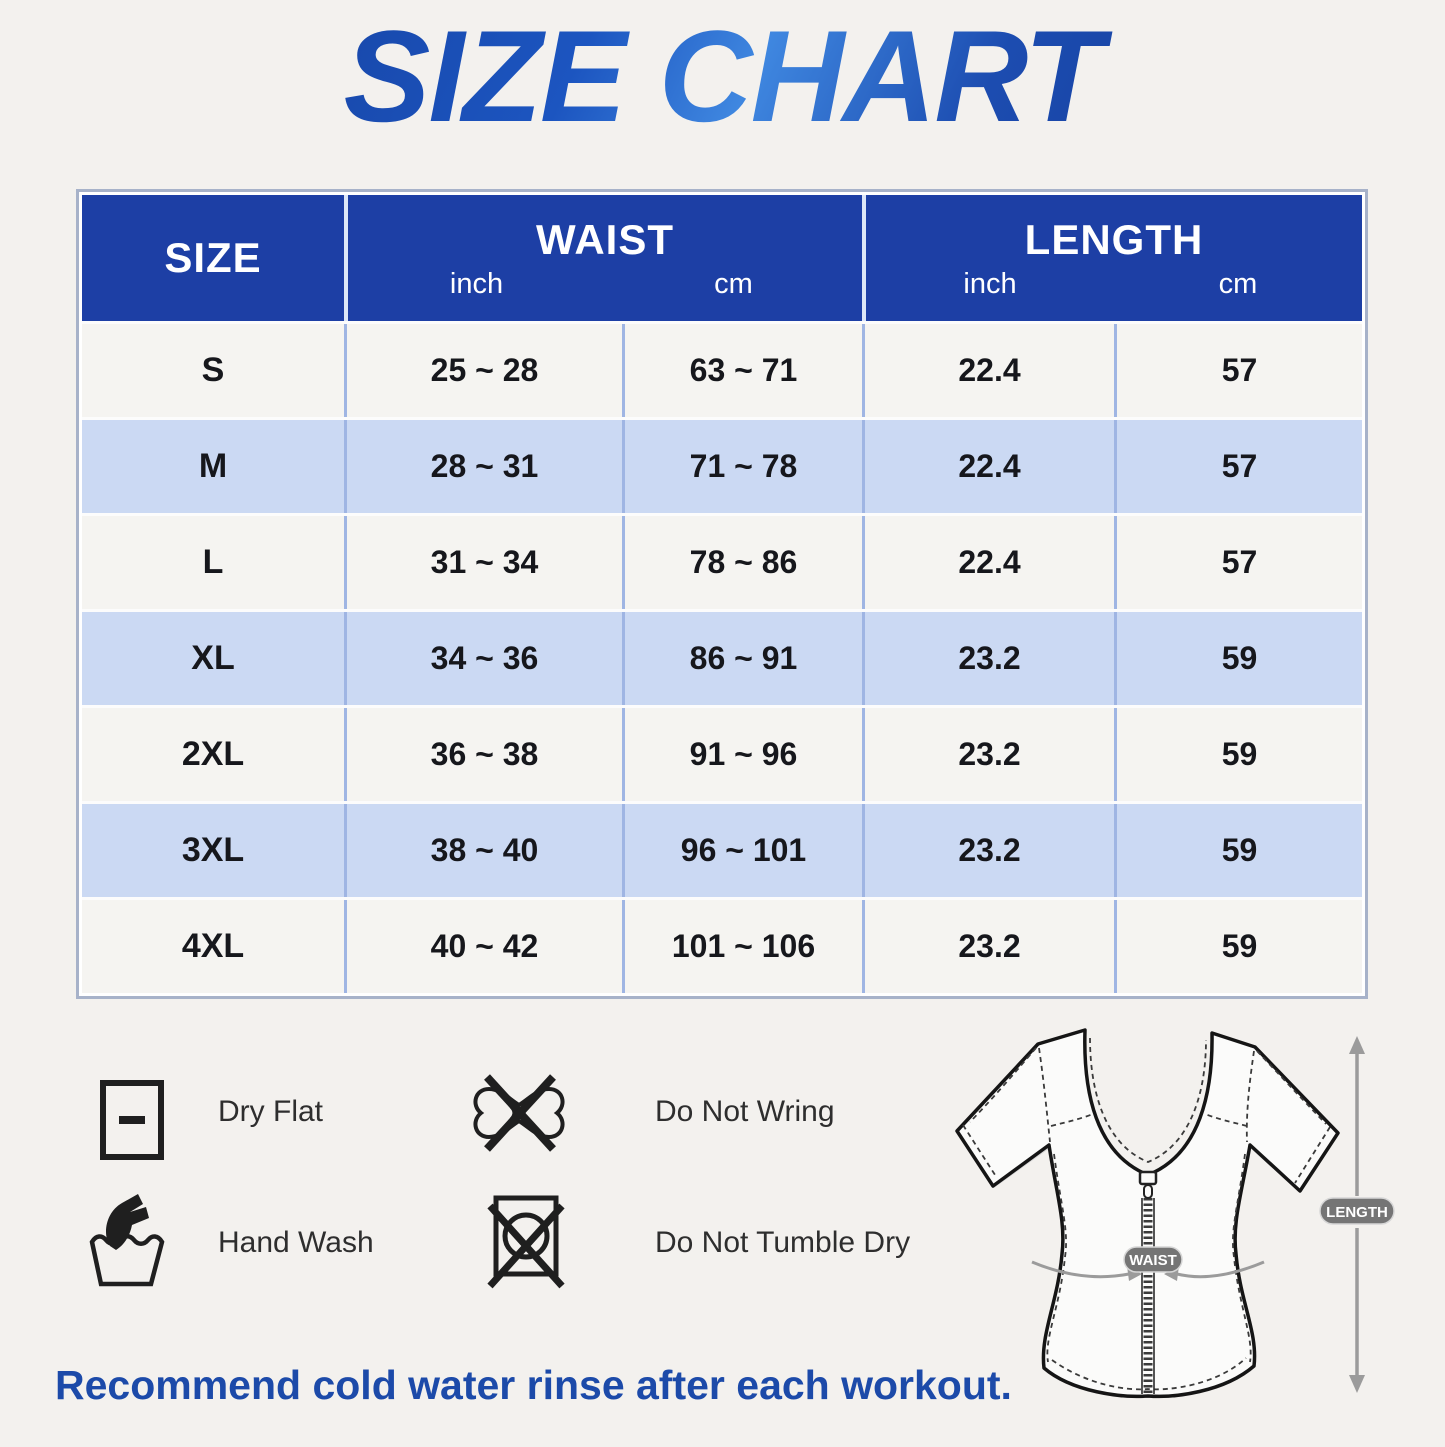  What do you see at coordinates (483, 946) in the screenshot?
I see `waist-inch-value: 40 ~ 42` at bounding box center [483, 946].